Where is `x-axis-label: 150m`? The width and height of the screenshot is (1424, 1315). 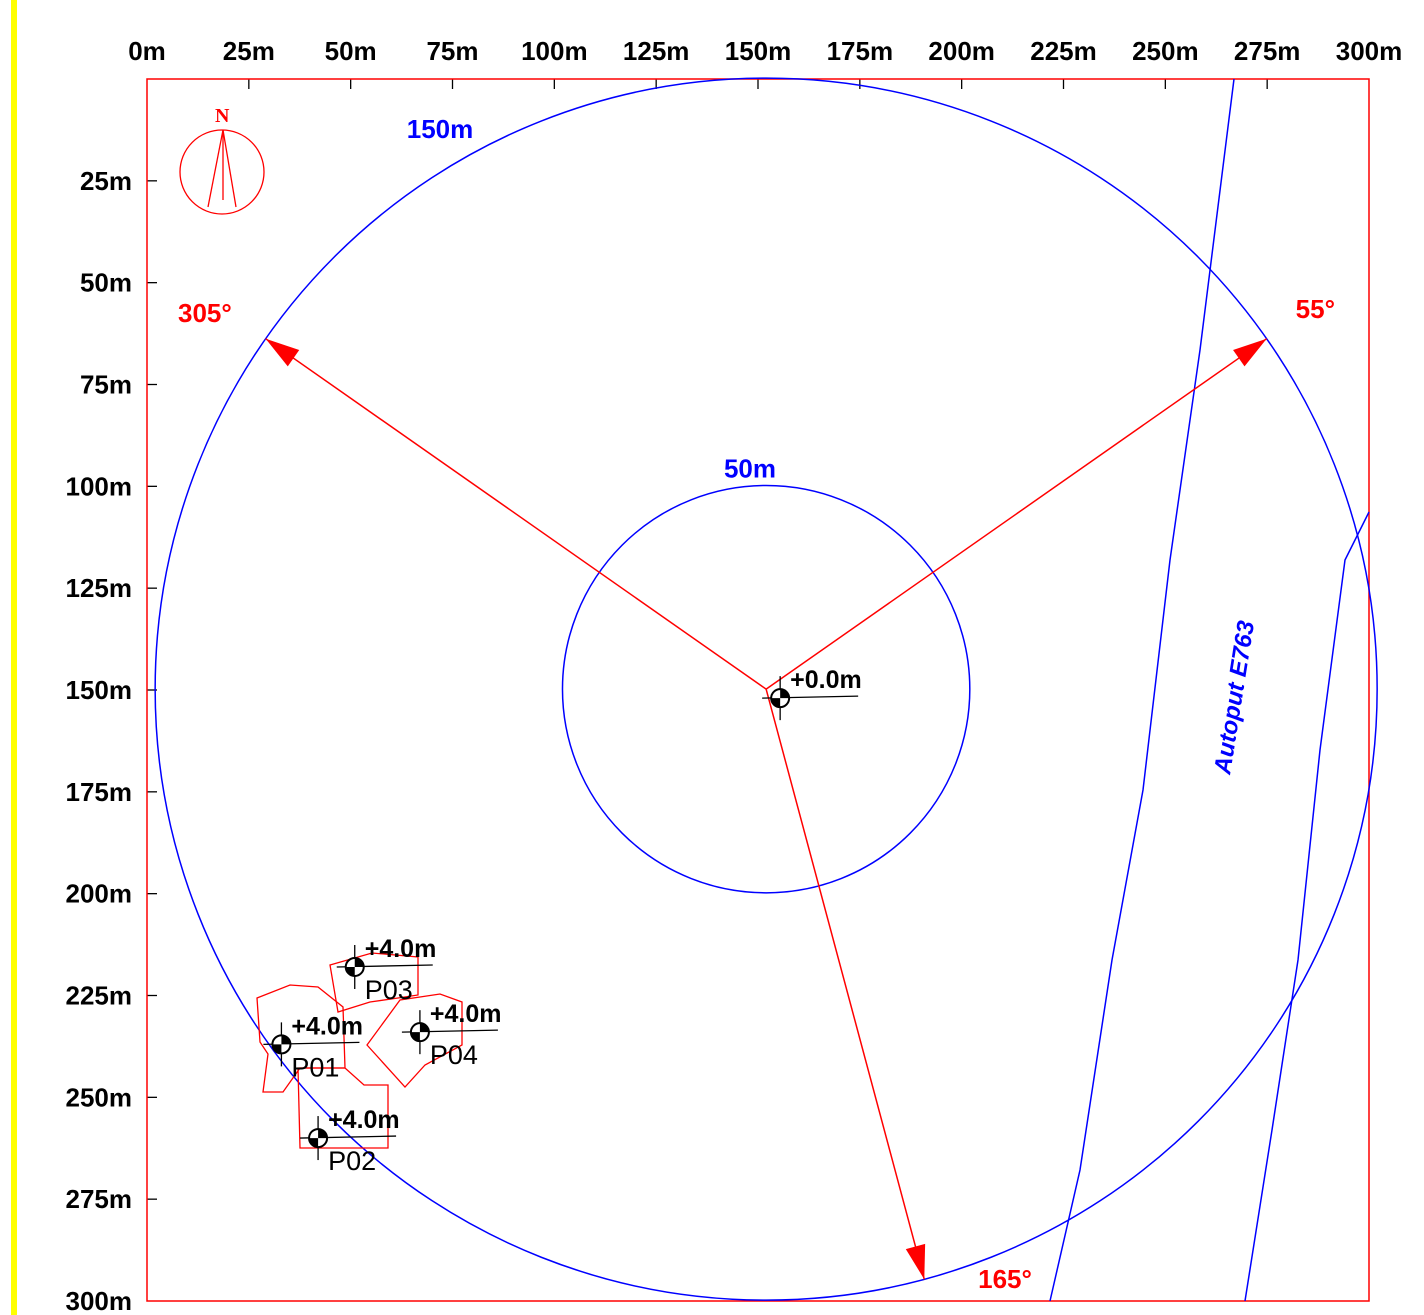 x-axis-label: 150m is located at coordinates (758, 51).